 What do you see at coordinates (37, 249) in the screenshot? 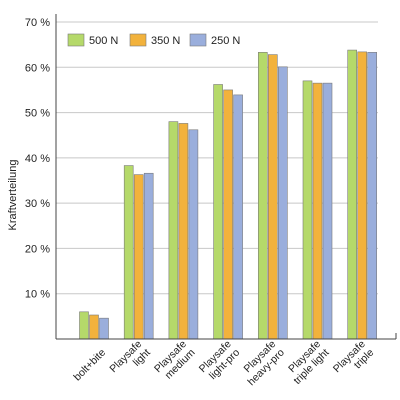
I see `y-tick-label: 20 %` at bounding box center [37, 249].